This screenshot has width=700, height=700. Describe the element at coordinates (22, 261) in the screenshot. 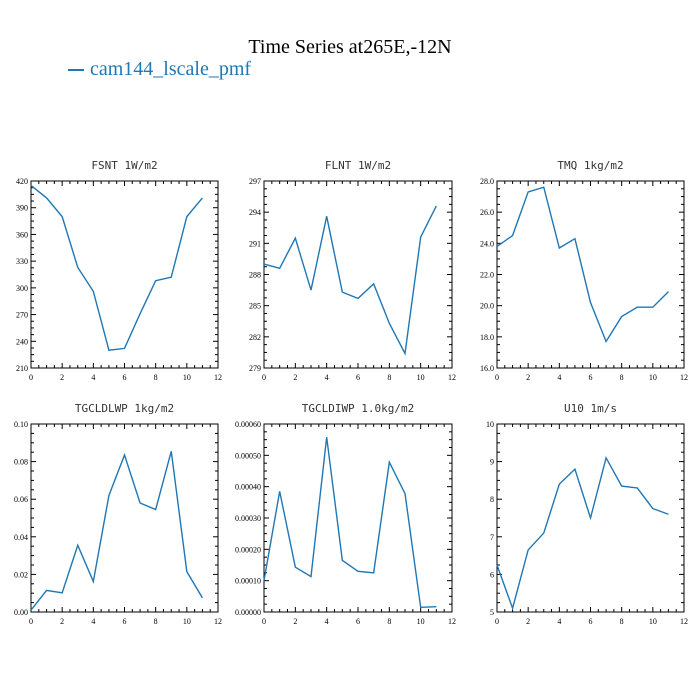

I see `y-tick-label: 330` at that location.